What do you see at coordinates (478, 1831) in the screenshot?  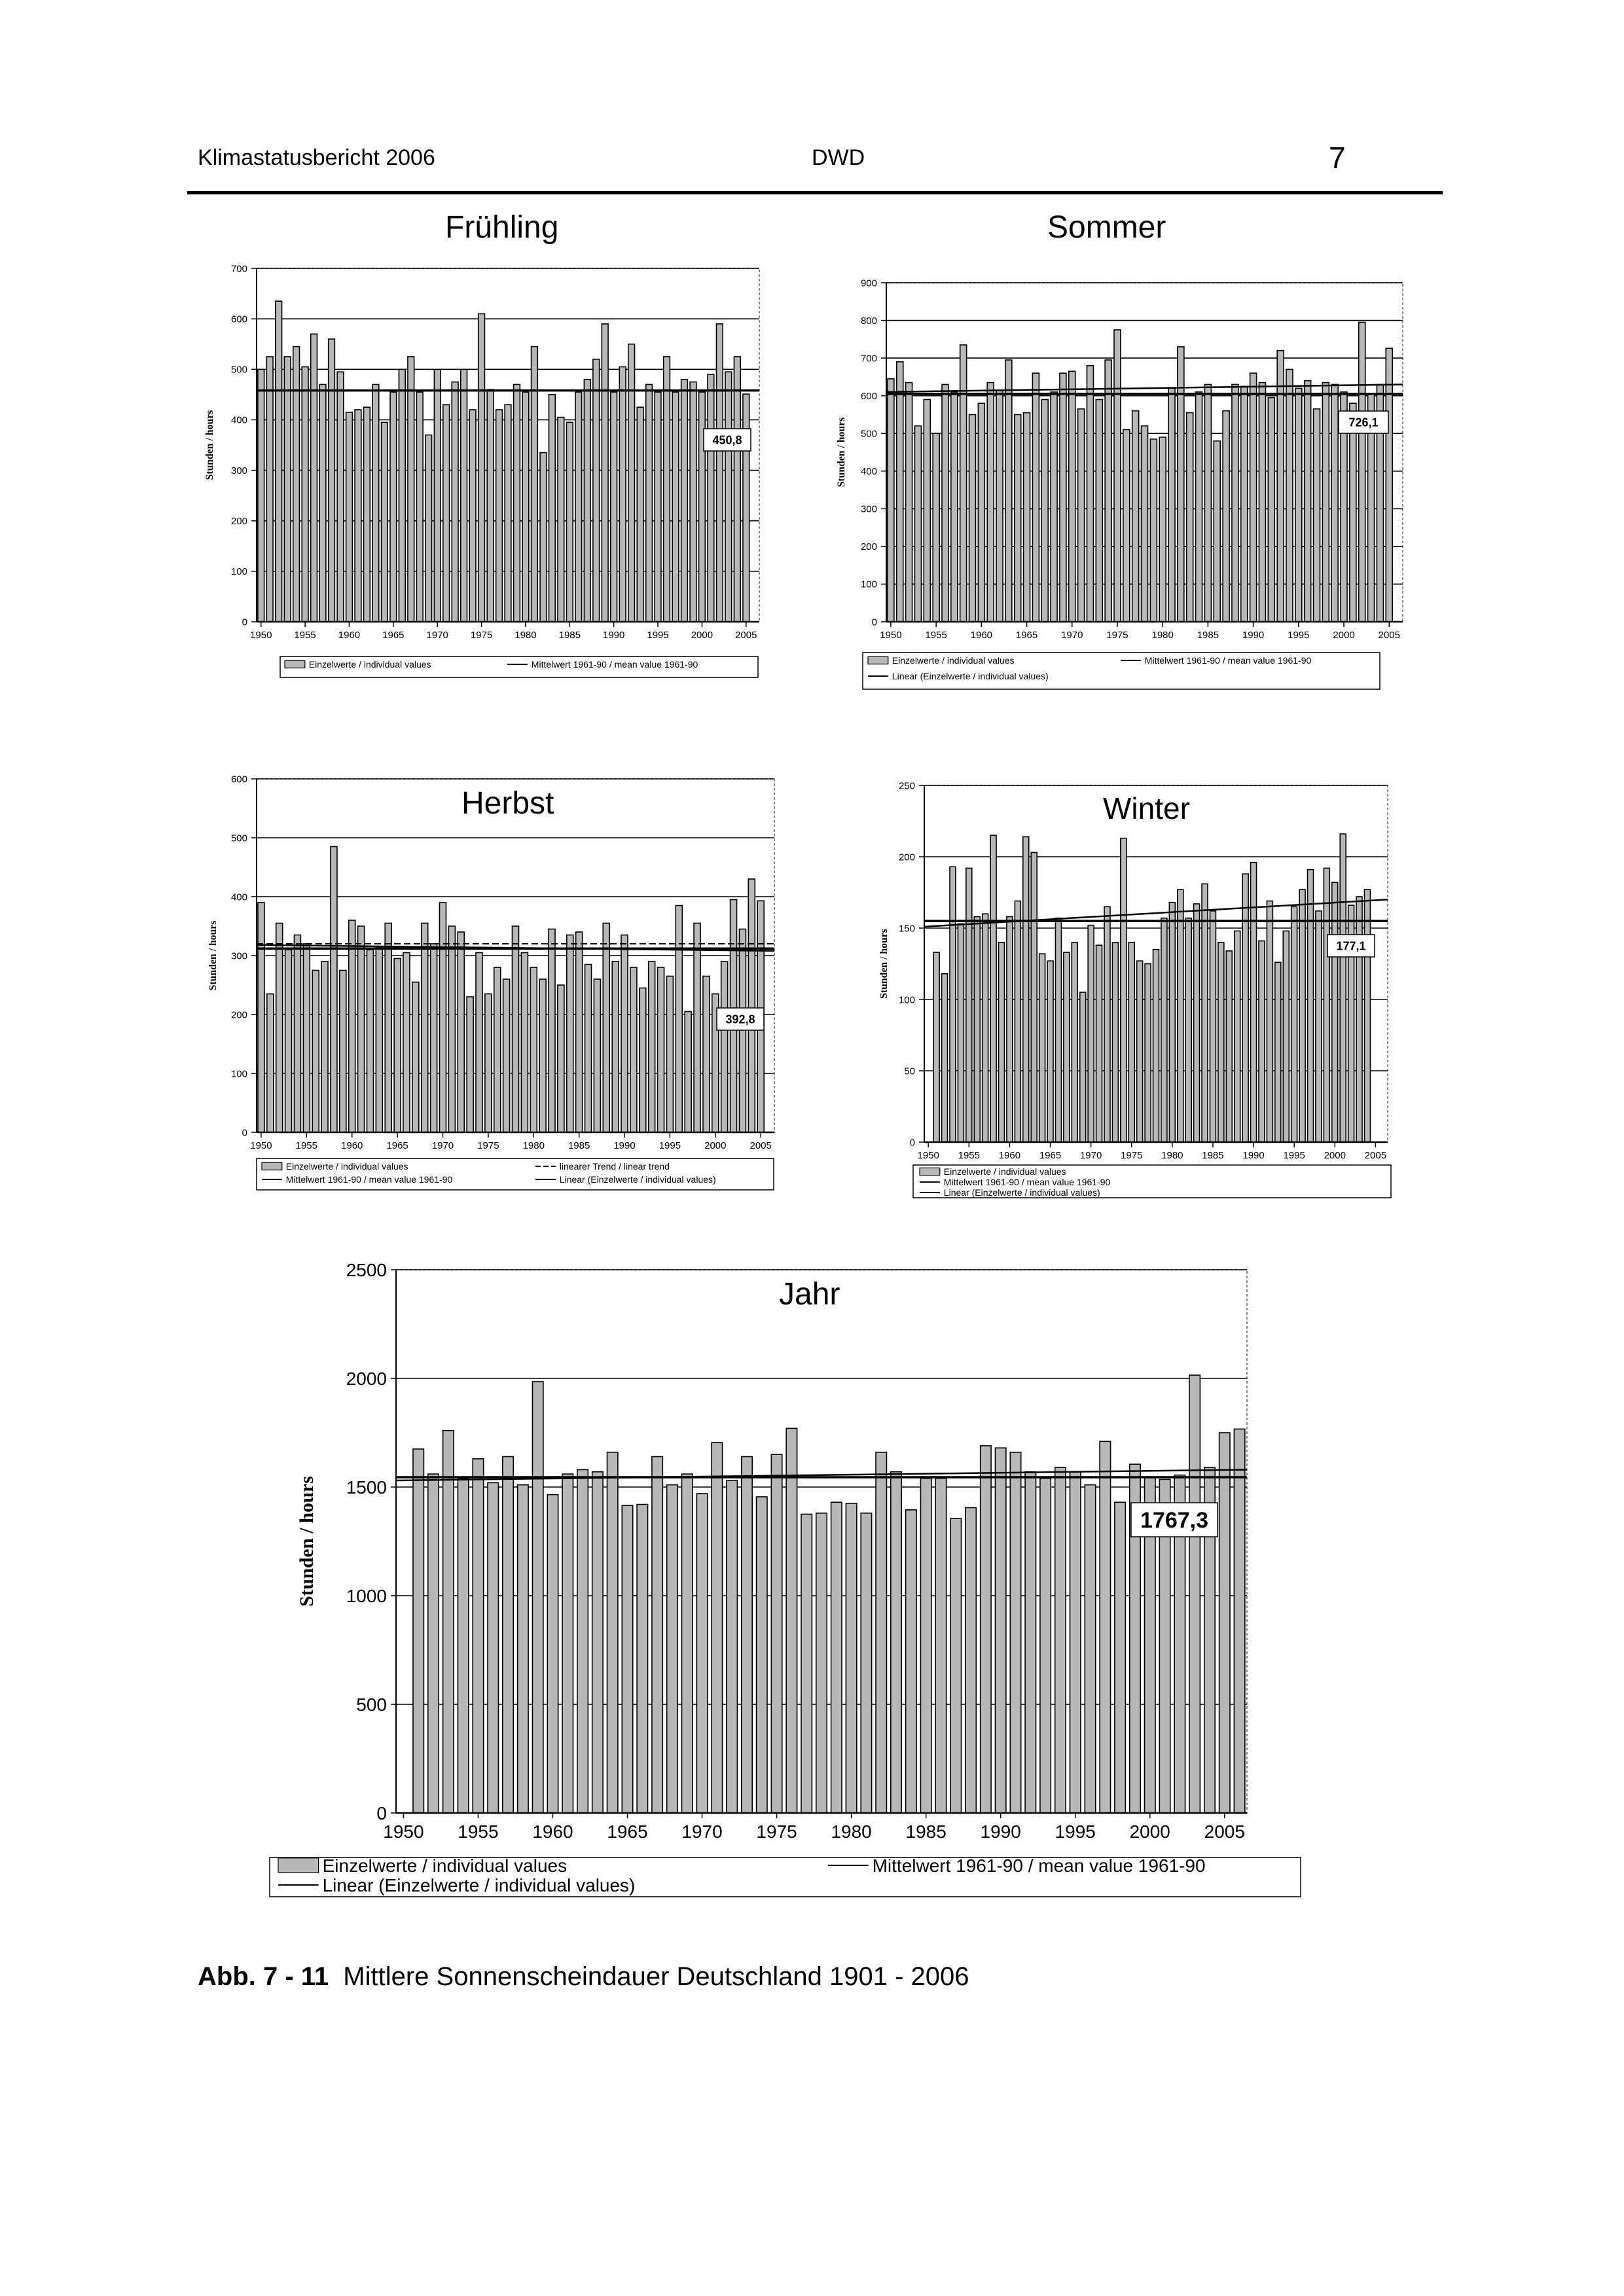 I see `x-tick-label: 1955` at bounding box center [478, 1831].